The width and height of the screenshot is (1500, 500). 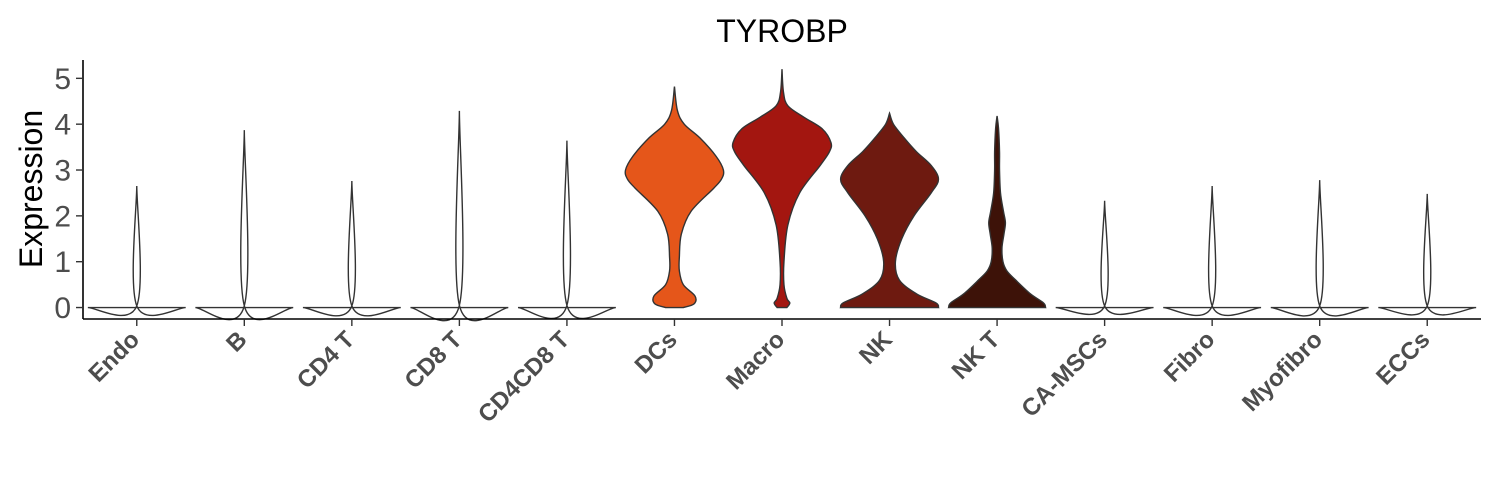 I want to click on violin-cd4-t, so click(x=351, y=249).